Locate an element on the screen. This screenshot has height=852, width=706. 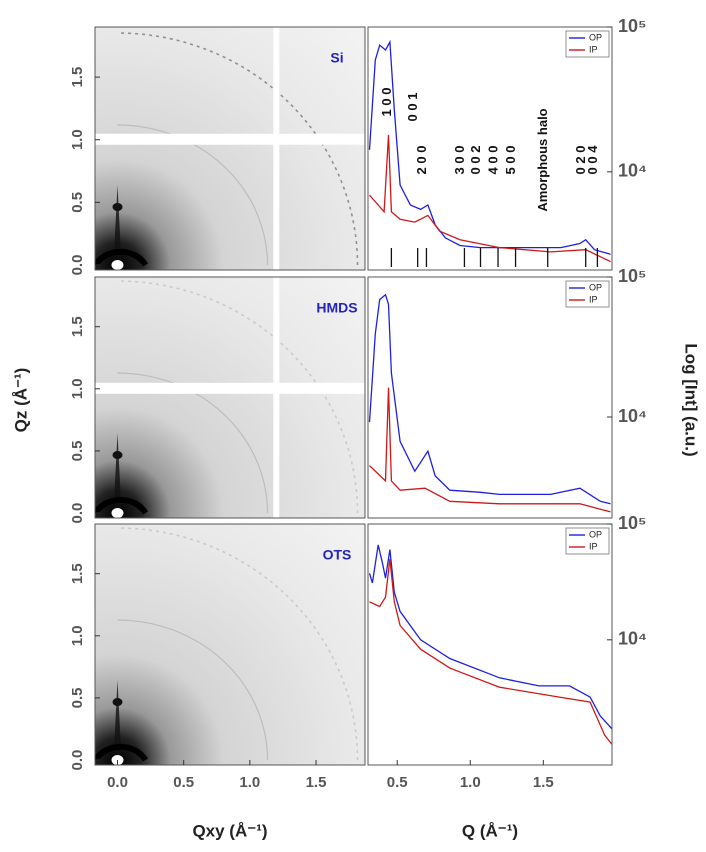
reflection-label: 3 0 0 is located at coordinates (459, 160).